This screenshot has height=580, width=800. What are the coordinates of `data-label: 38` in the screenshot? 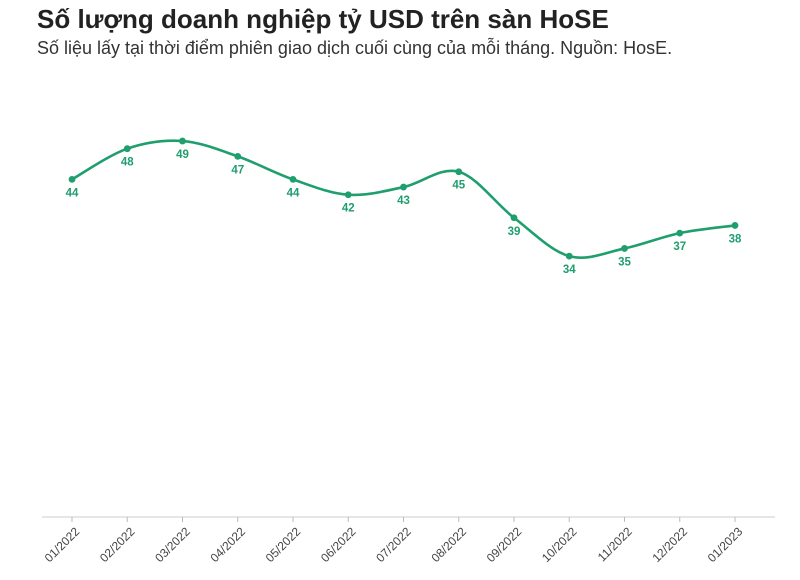 It's located at (735, 239).